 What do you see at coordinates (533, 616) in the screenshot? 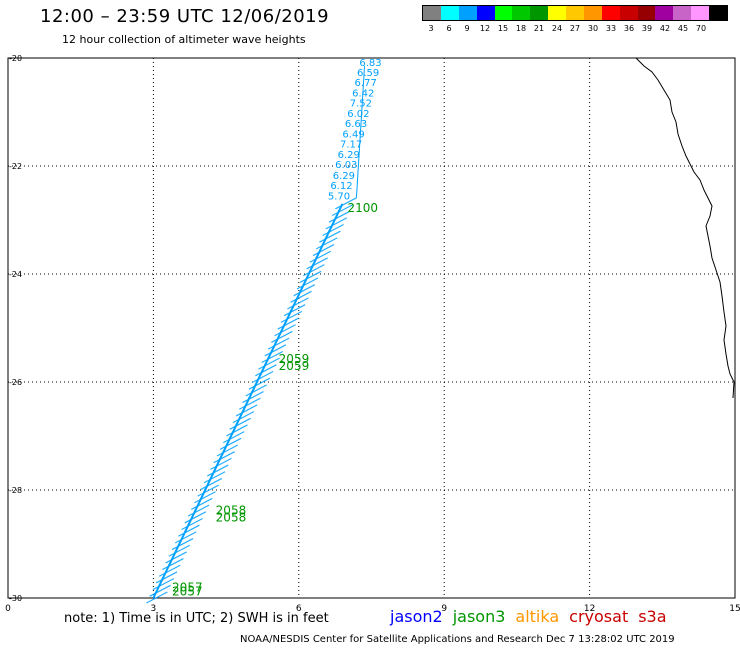
I see `satellite-legend: jason2 jason3 altika cryosat s3a` at bounding box center [533, 616].